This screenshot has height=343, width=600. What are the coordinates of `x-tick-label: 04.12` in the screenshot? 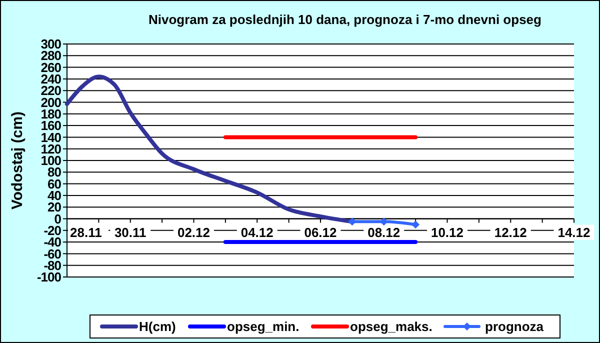 It's located at (257, 232).